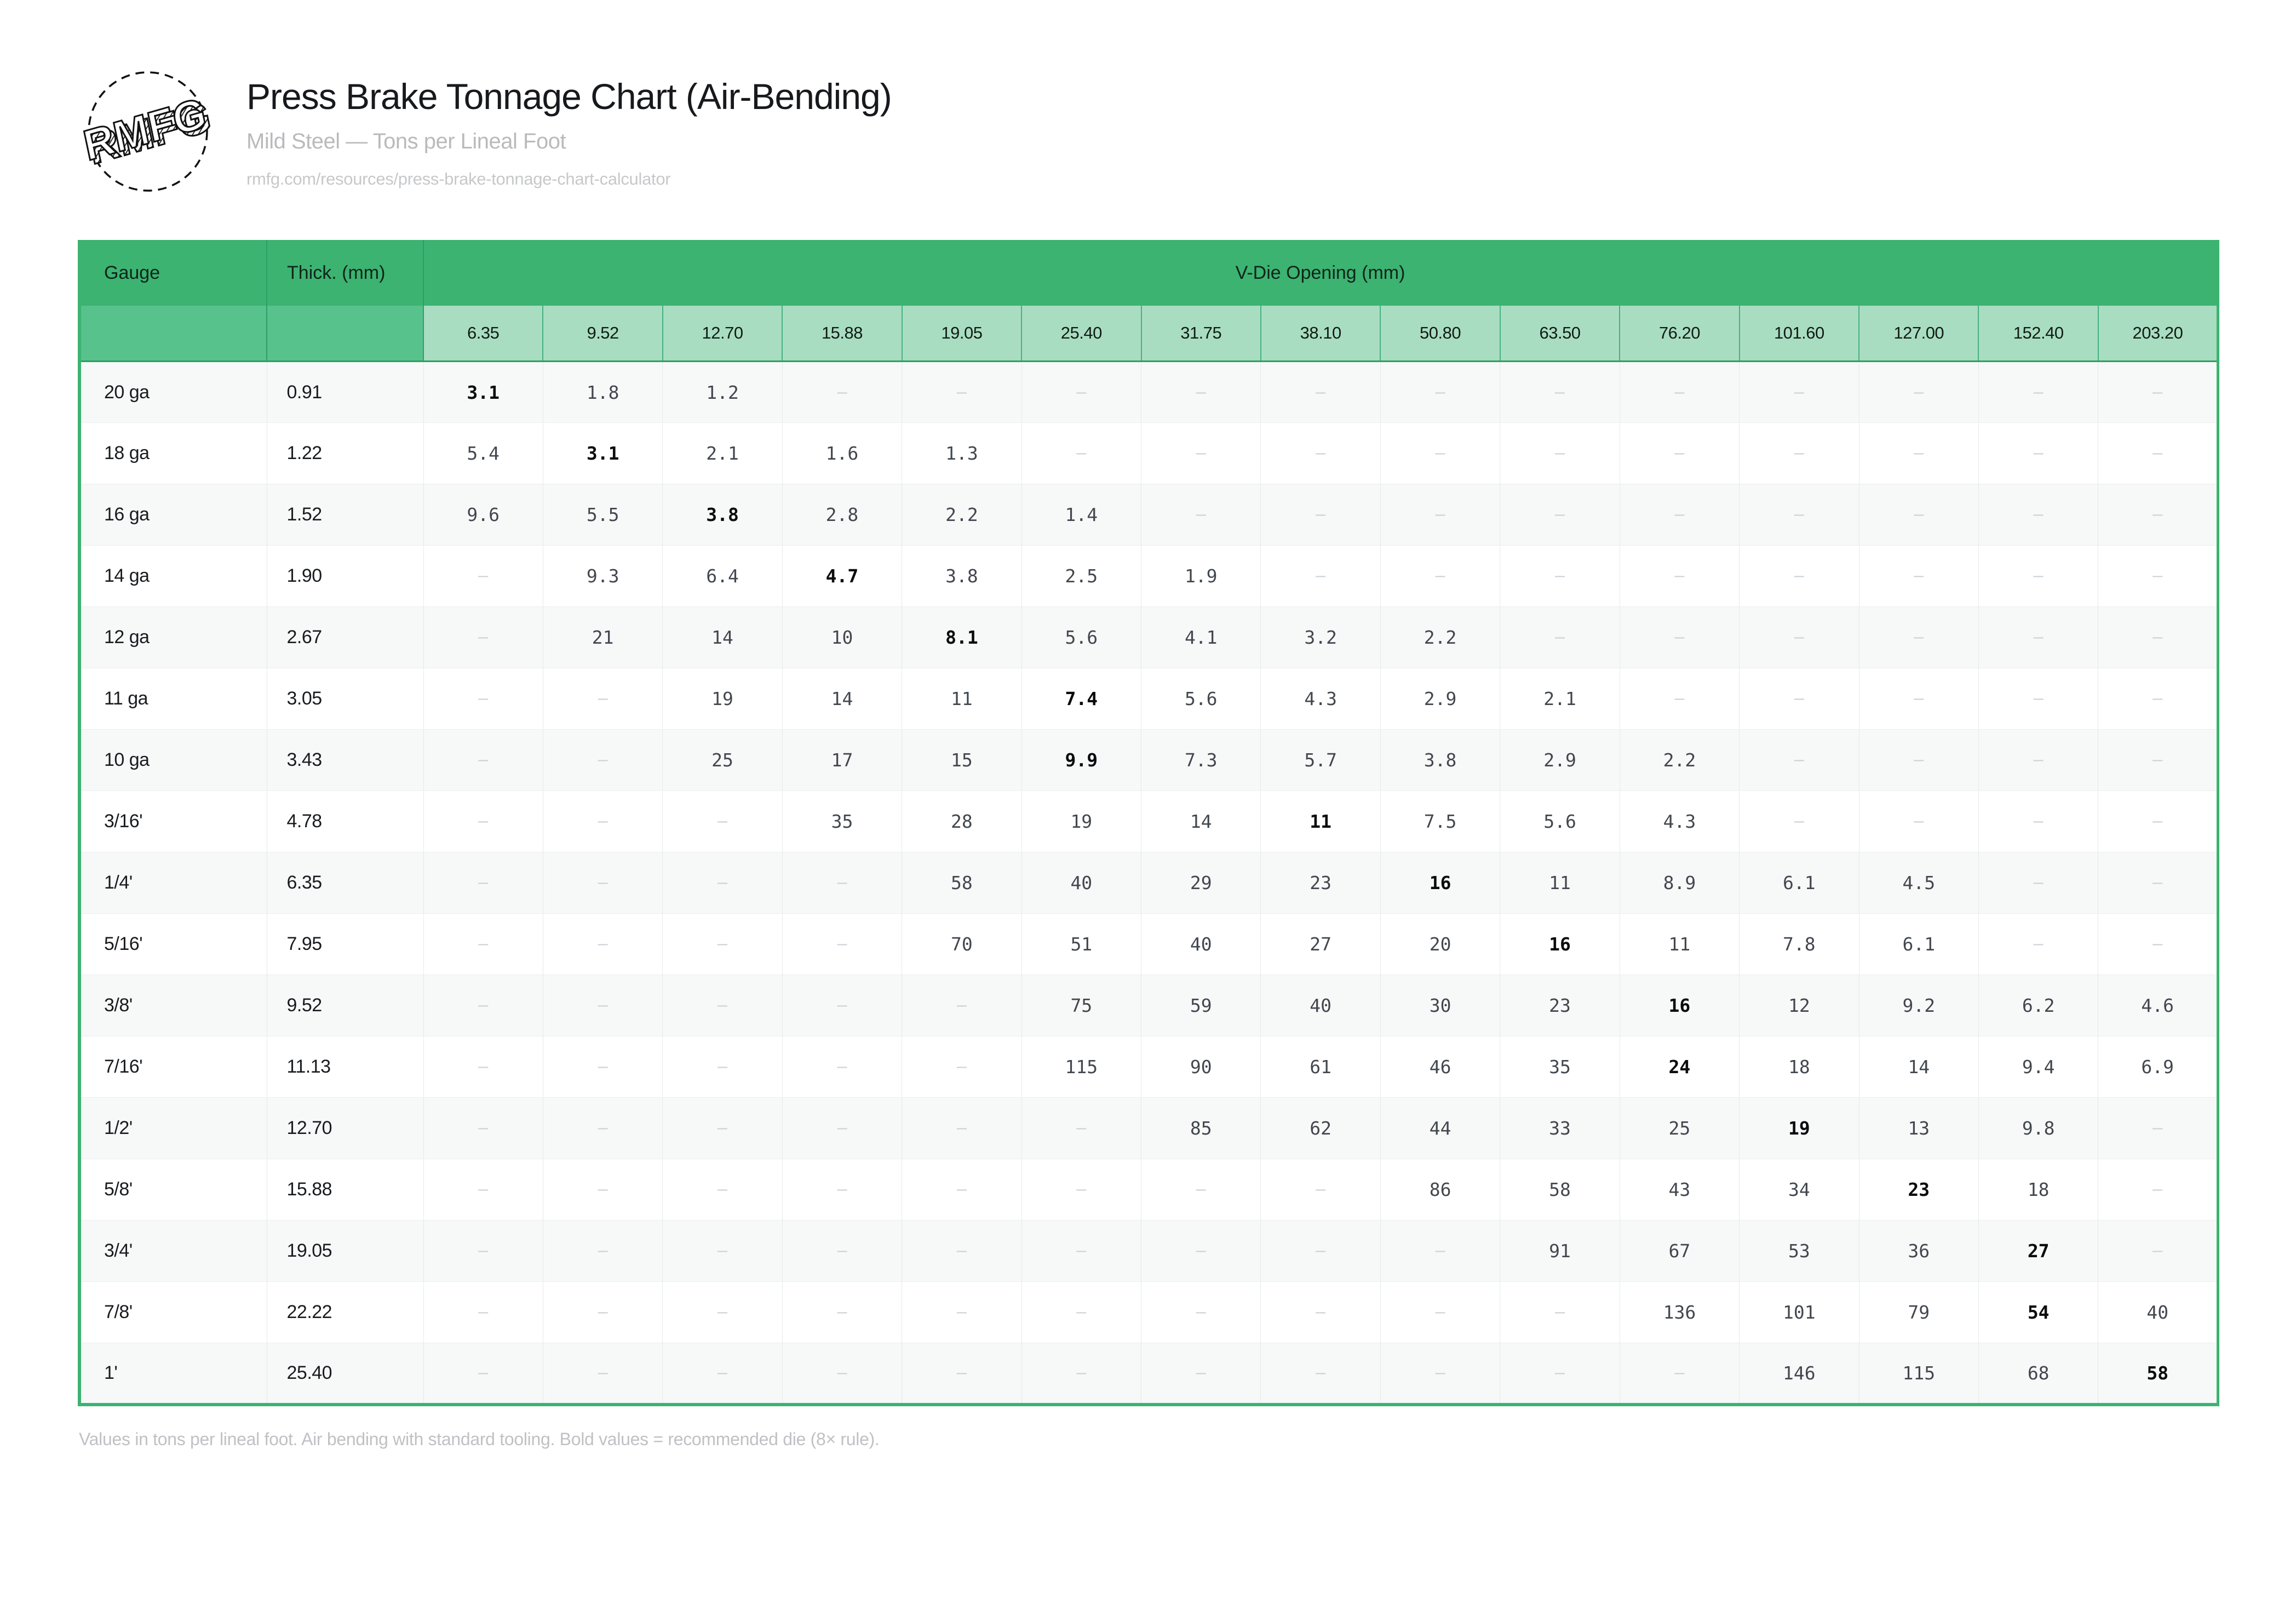 This screenshot has height=1604, width=2296. Describe the element at coordinates (1800, 334) in the screenshot. I see `die-opening-header: 101.60` at that location.